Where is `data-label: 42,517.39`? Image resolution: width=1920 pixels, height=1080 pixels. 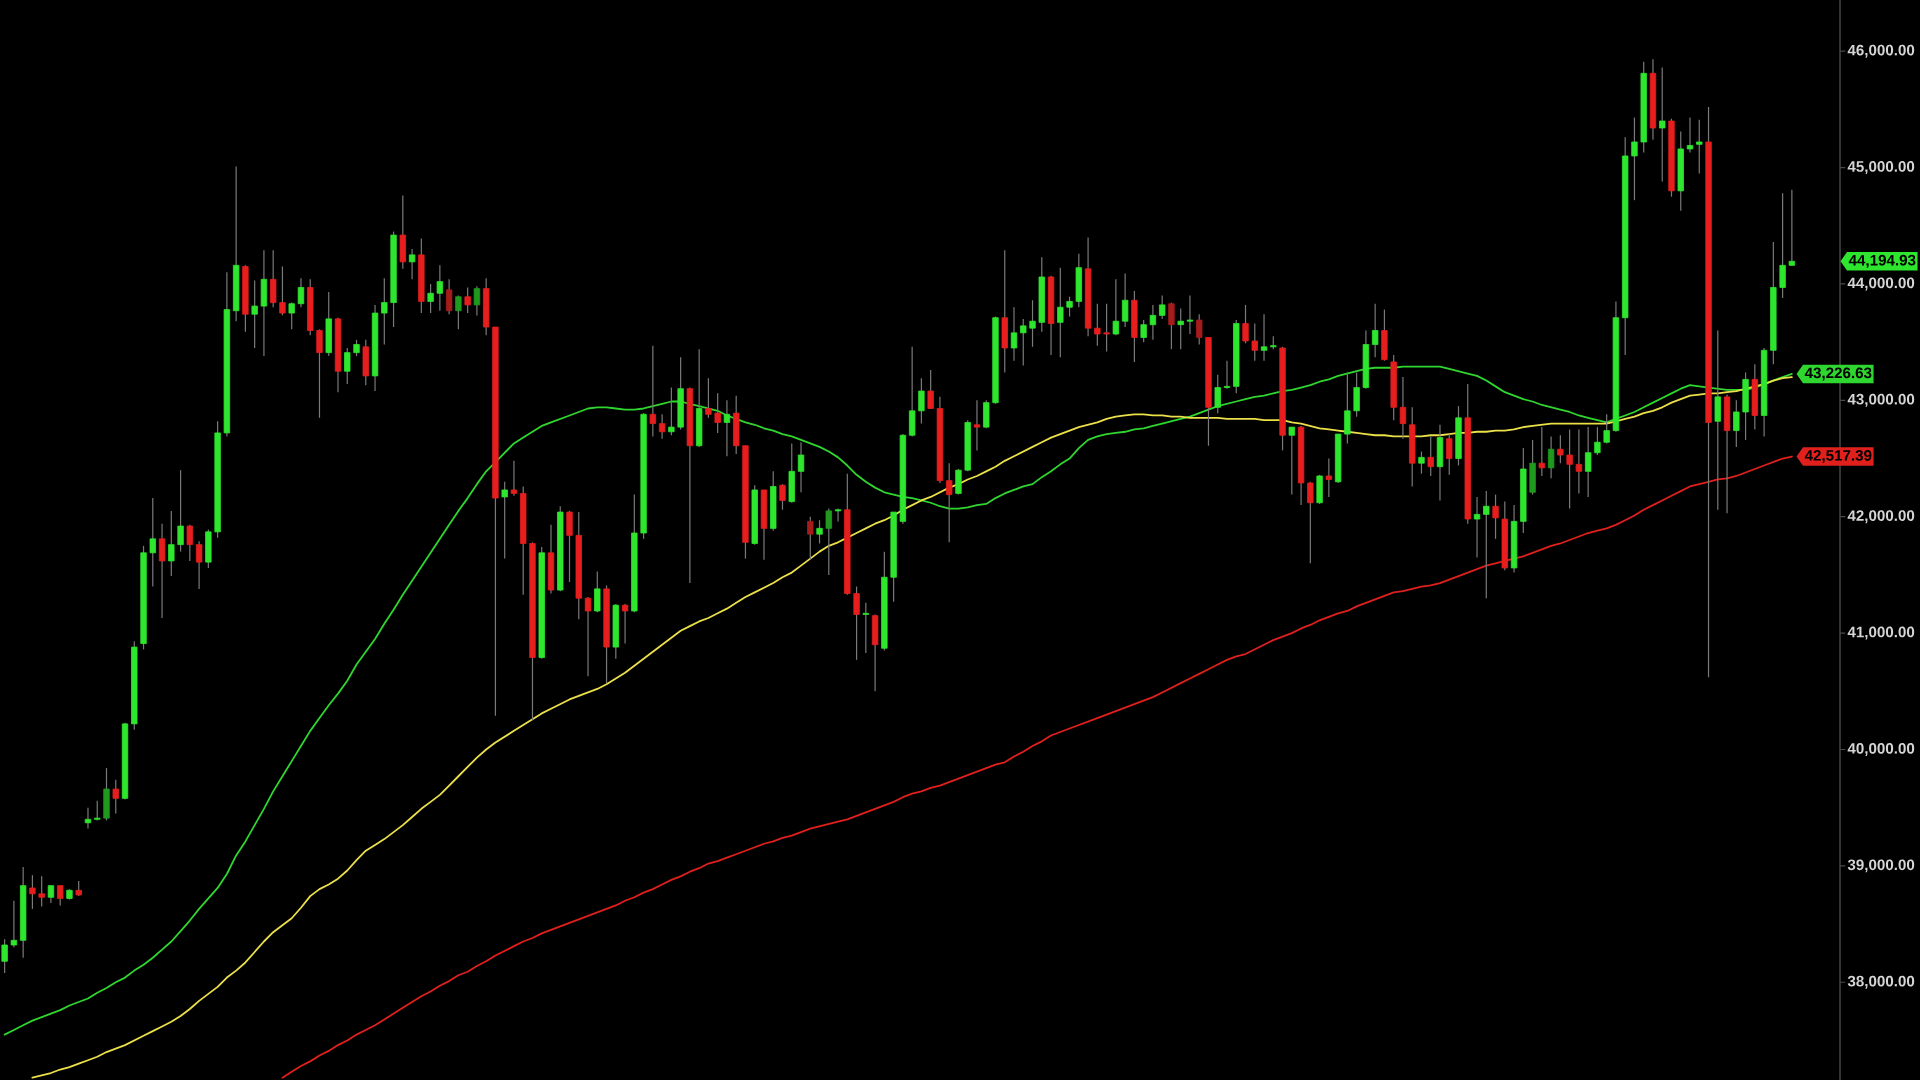
data-label: 42,517.39 is located at coordinates (1838, 456).